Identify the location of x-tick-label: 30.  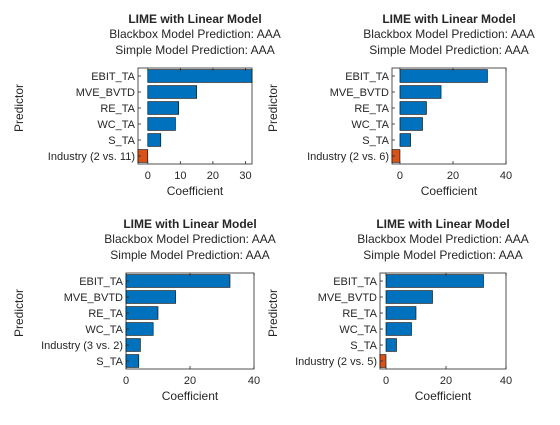
(245, 176).